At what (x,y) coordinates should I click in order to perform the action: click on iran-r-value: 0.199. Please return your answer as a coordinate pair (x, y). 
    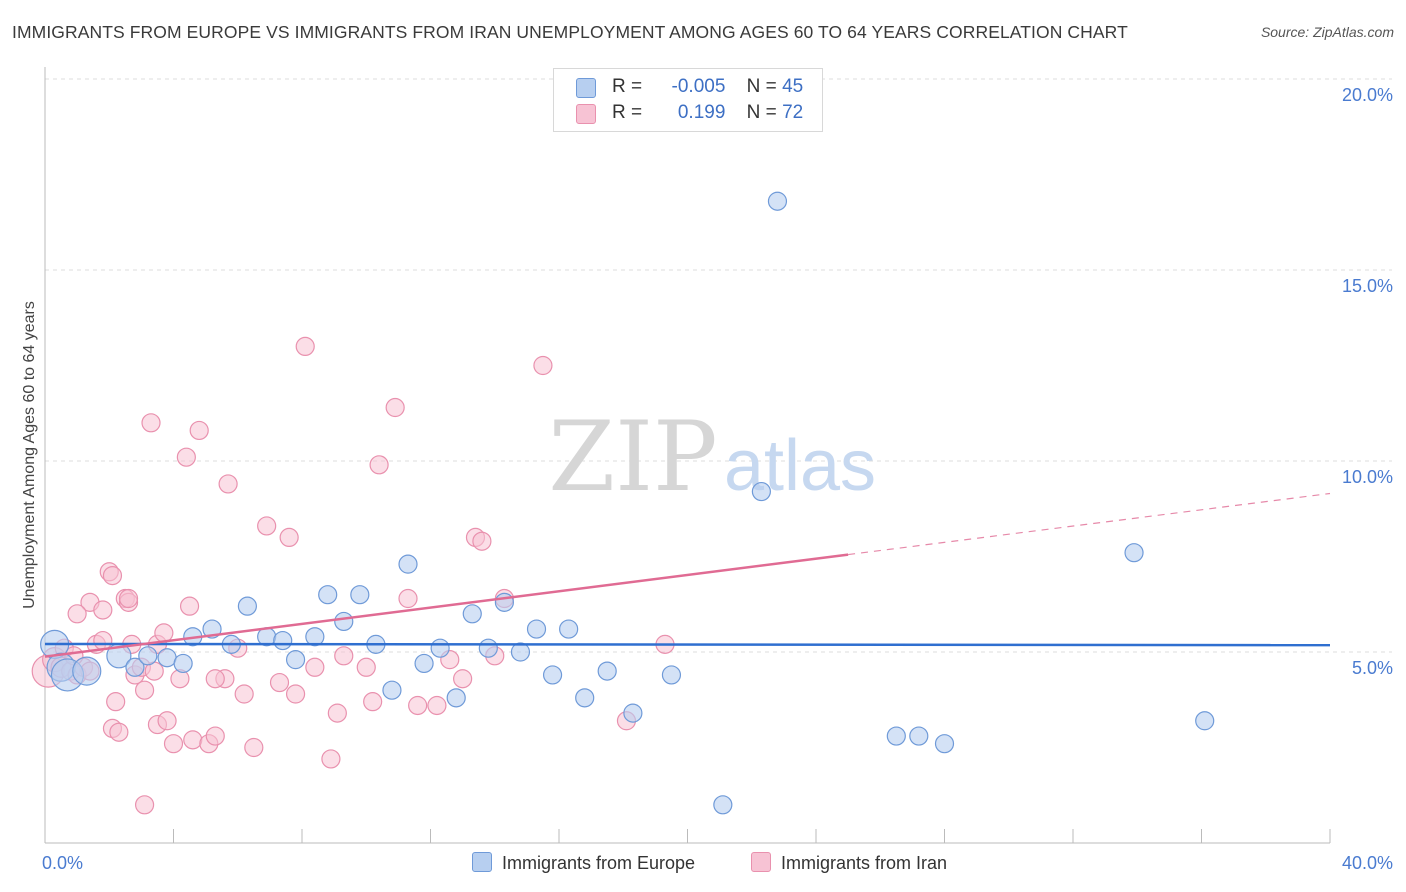
    Looking at the image, I should click on (701, 112).